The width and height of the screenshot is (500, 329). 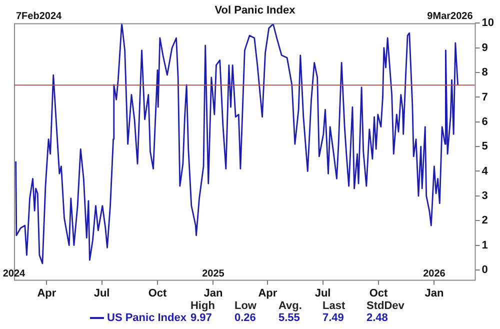 What do you see at coordinates (213, 274) in the screenshot?
I see `x2-tick-label: 2025` at bounding box center [213, 274].